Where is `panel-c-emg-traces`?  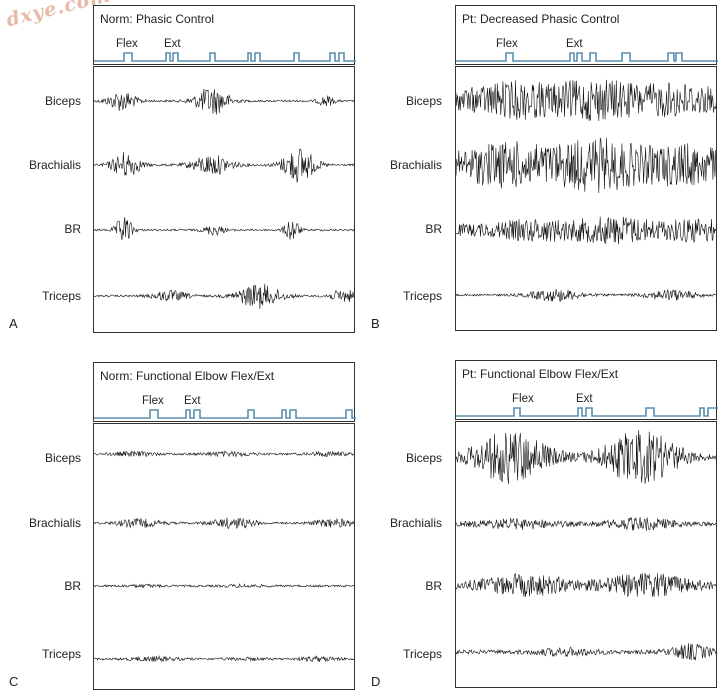
panel-c-emg-traces is located at coordinates (224, 556).